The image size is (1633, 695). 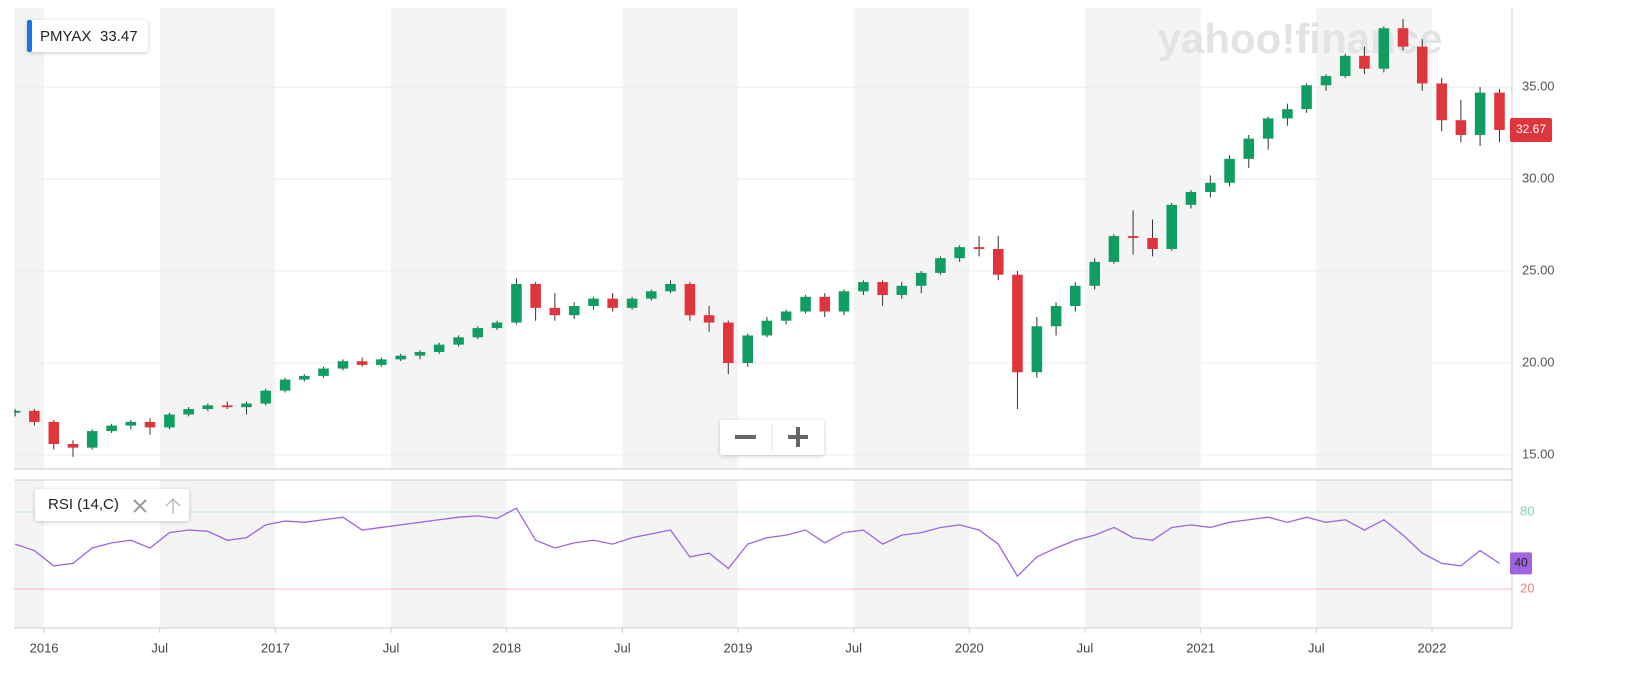 What do you see at coordinates (1300, 38) in the screenshot?
I see `watermark: yahoo!finance` at bounding box center [1300, 38].